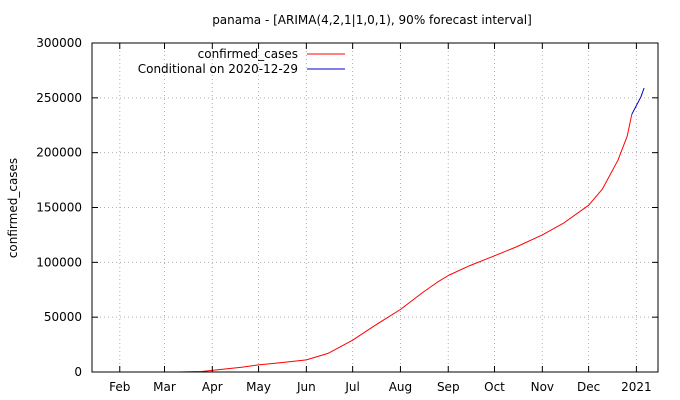 The width and height of the screenshot is (680, 400). Describe the element at coordinates (448, 387) in the screenshot. I see `x-tick-label: Sep` at that location.